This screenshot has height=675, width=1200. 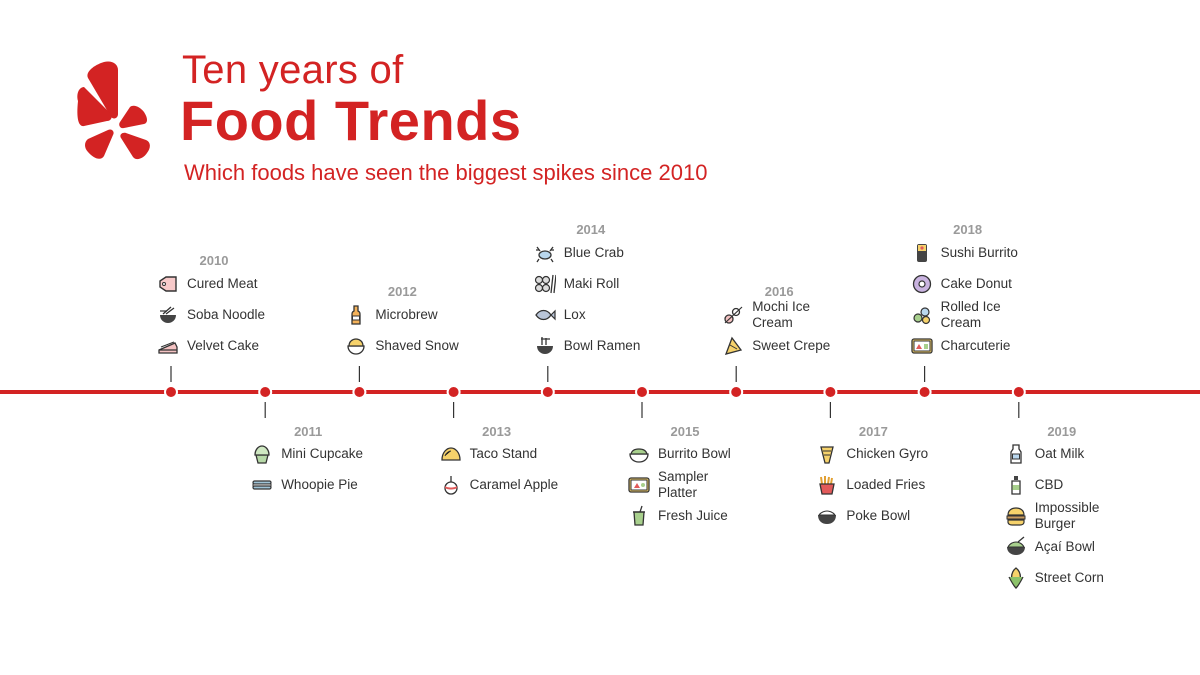 What do you see at coordinates (685, 431) in the screenshot?
I see `year-label-2015: 2015` at bounding box center [685, 431].